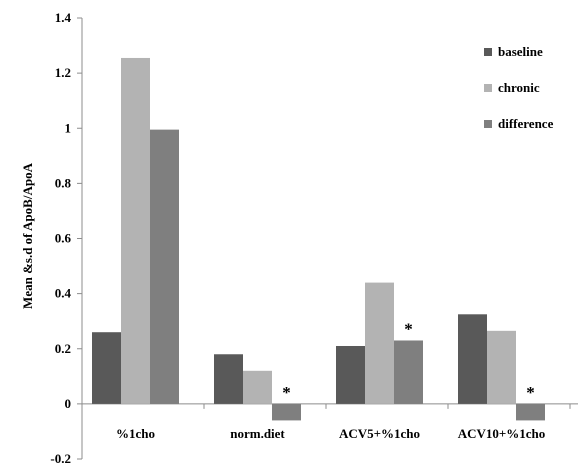 The image size is (579, 468). I want to click on legend: baseline chronic difference, so click(519, 87).